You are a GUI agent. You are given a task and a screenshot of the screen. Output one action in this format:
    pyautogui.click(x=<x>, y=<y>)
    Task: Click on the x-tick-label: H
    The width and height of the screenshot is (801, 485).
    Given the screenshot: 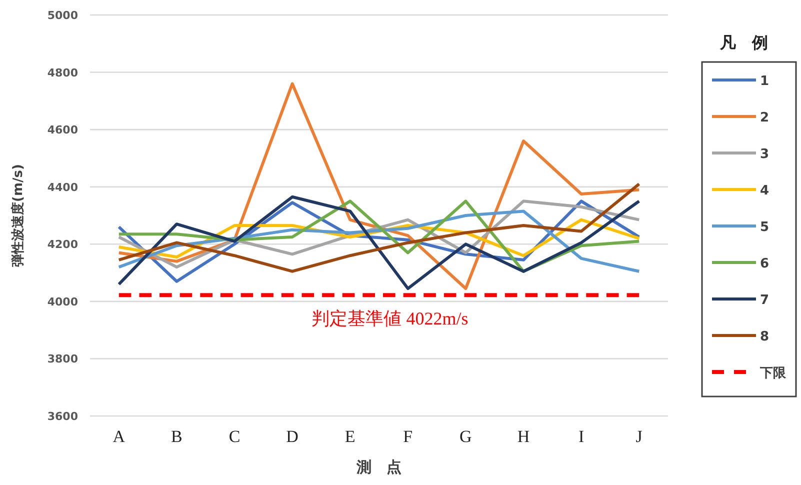 What is the action you would take?
    pyautogui.click(x=523, y=436)
    